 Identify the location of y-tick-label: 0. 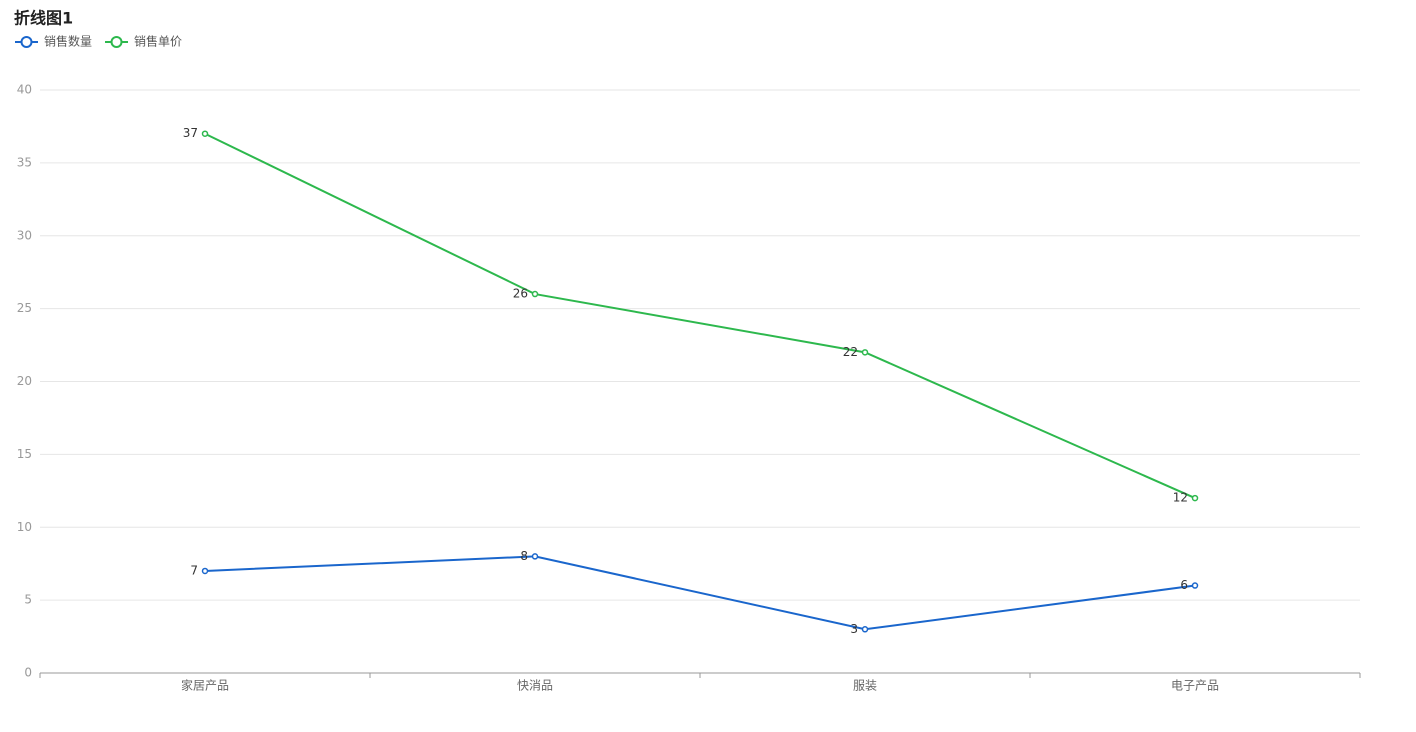
(28, 673).